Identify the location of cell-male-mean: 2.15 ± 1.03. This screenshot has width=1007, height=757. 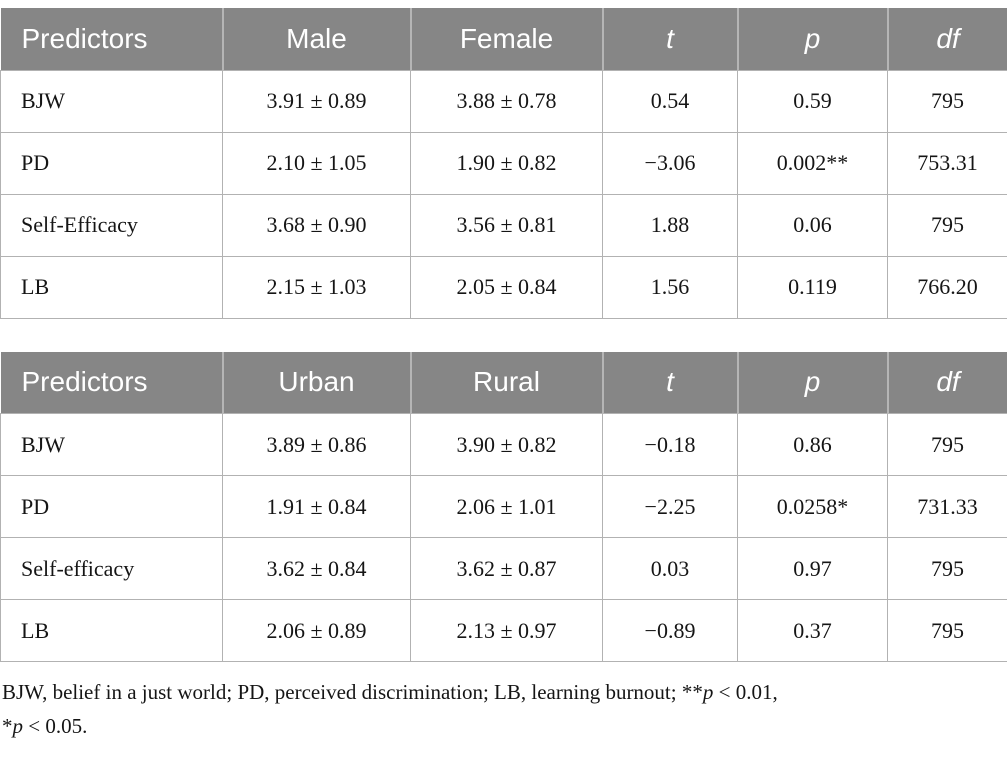
(316, 287).